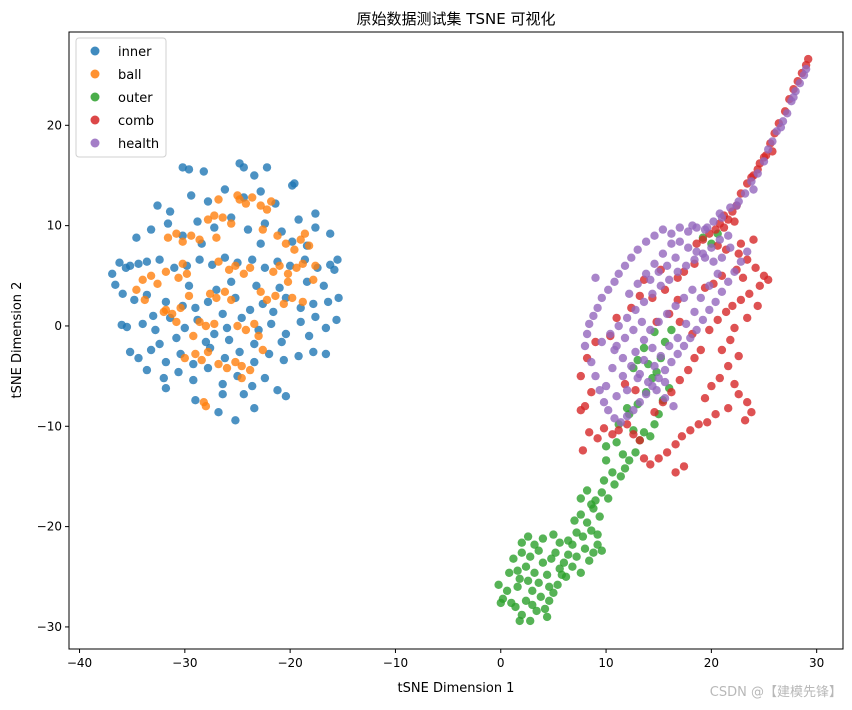 The height and width of the screenshot is (710, 852). I want to click on y-tick-label: 10, so click(54, 226).